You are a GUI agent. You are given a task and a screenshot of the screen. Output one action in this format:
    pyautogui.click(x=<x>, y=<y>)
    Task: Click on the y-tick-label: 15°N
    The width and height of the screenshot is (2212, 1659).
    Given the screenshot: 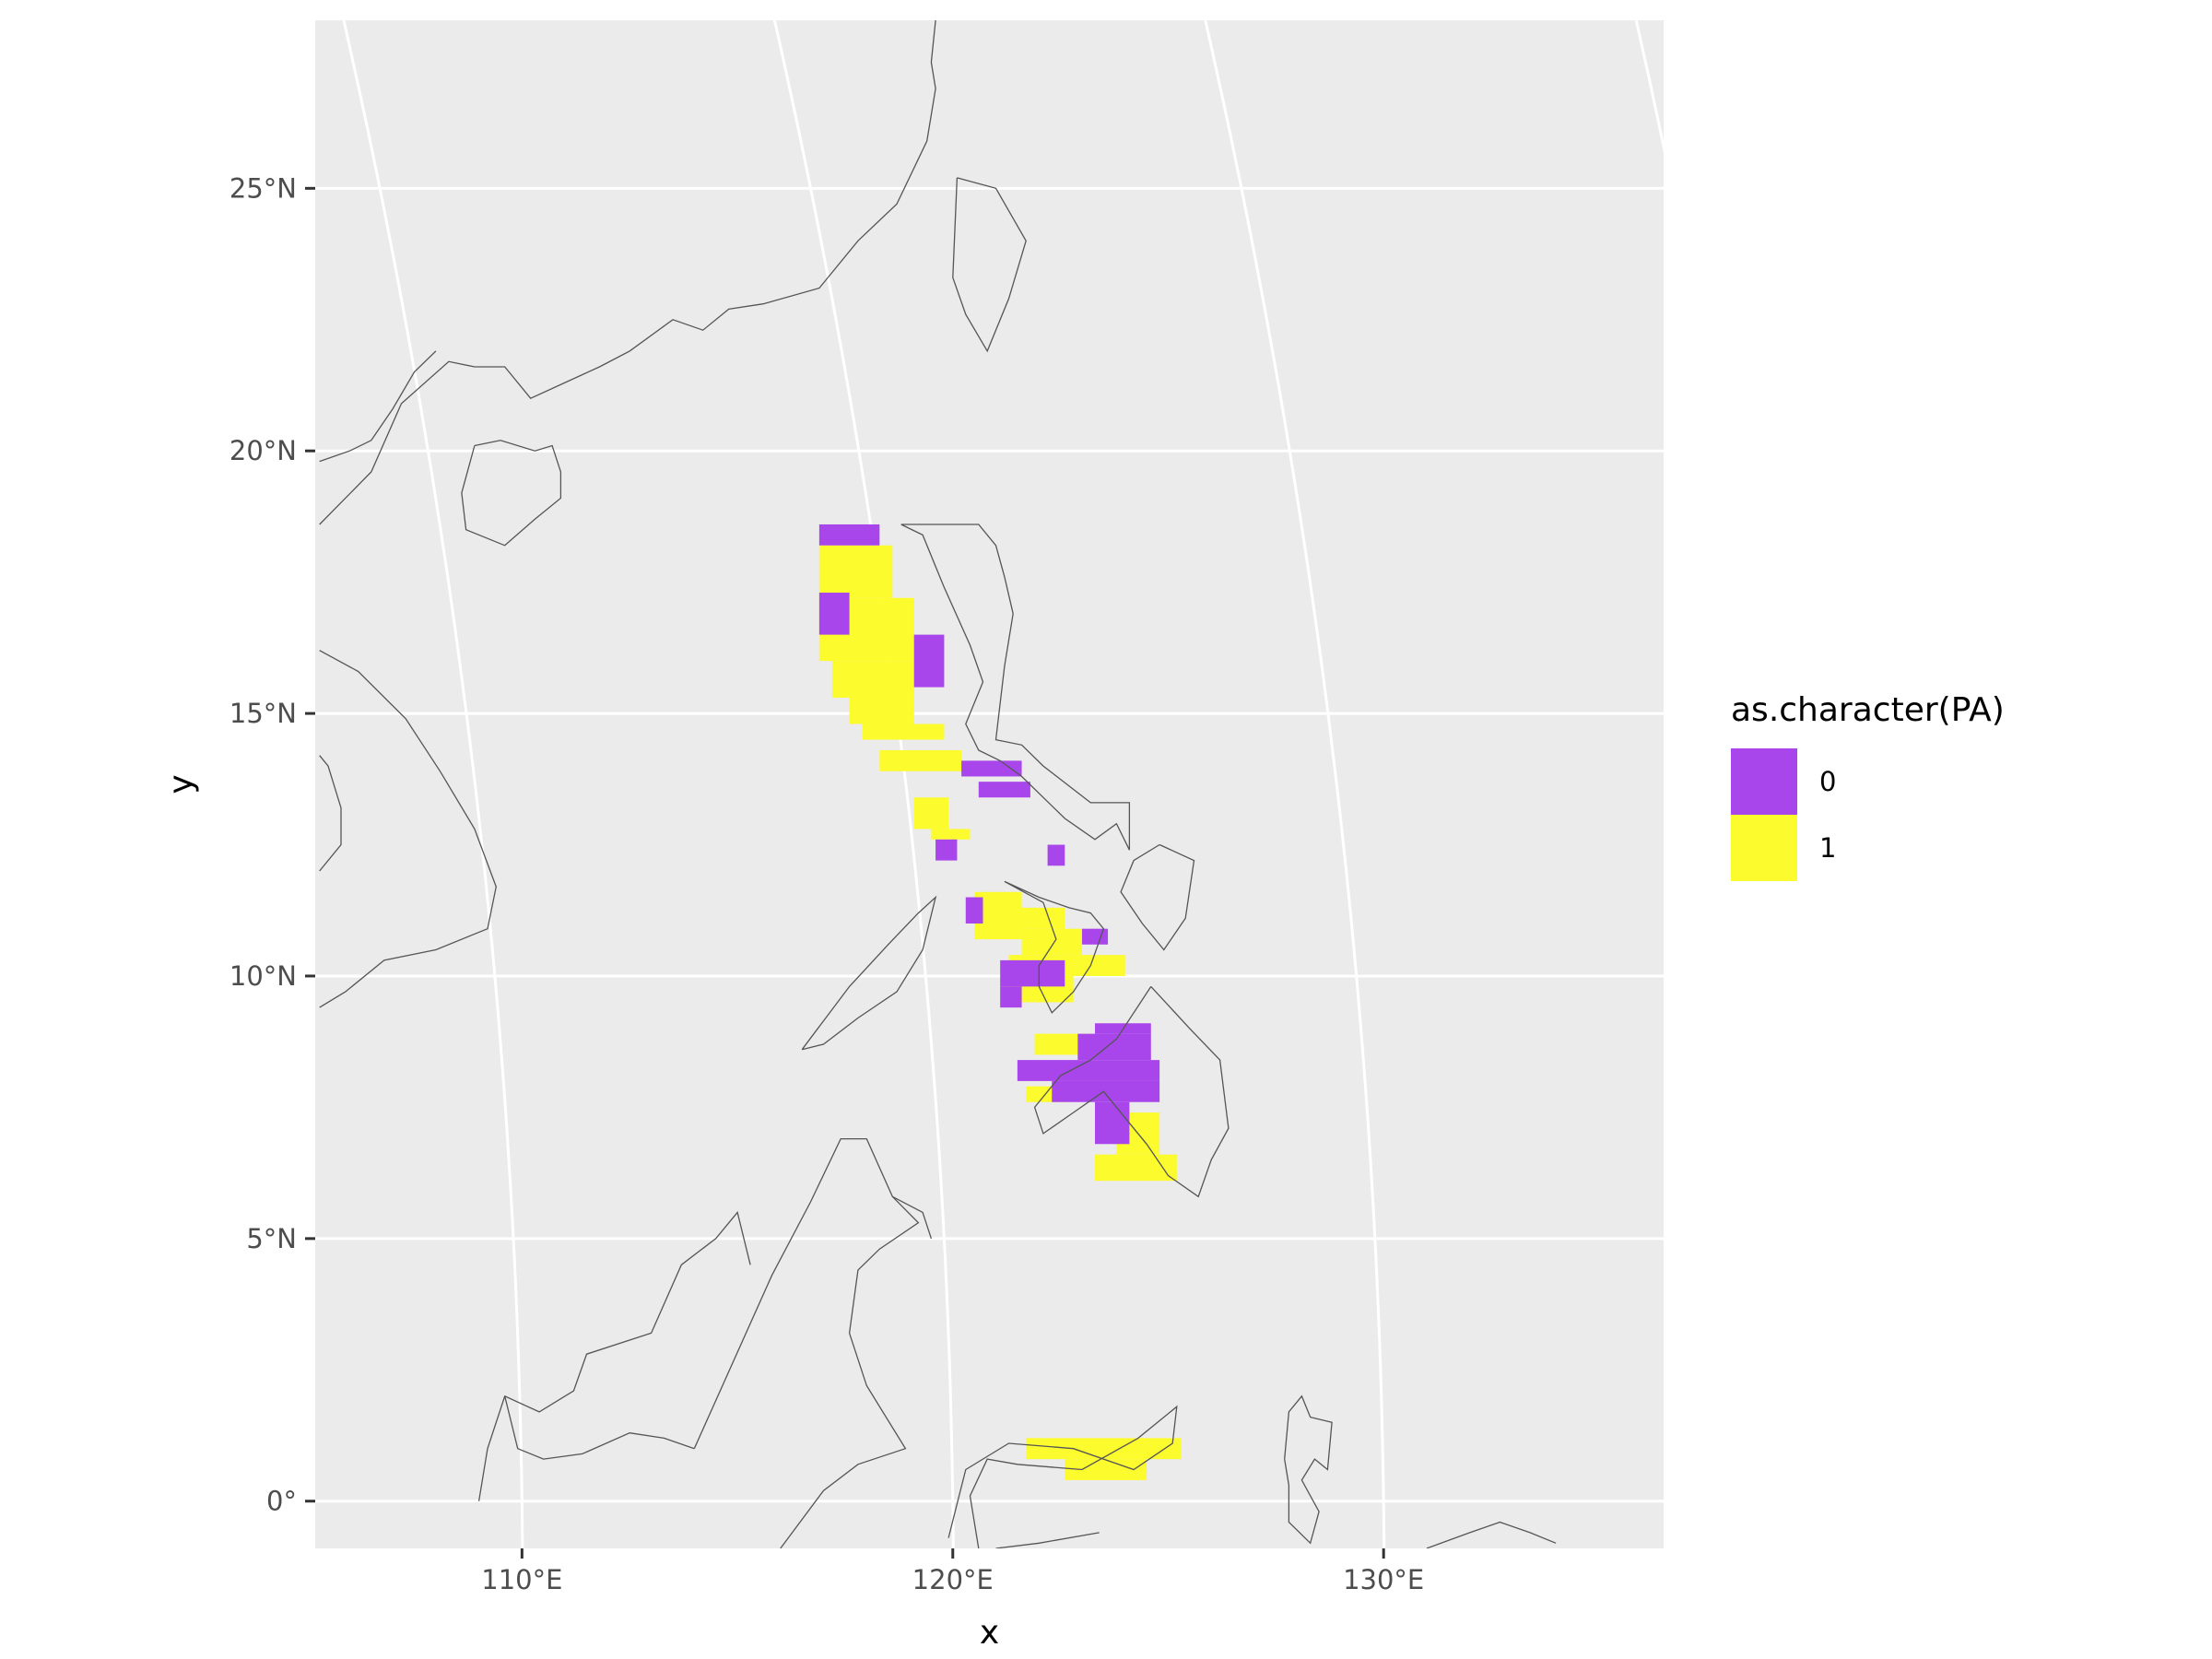 What is the action you would take?
    pyautogui.click(x=263, y=713)
    